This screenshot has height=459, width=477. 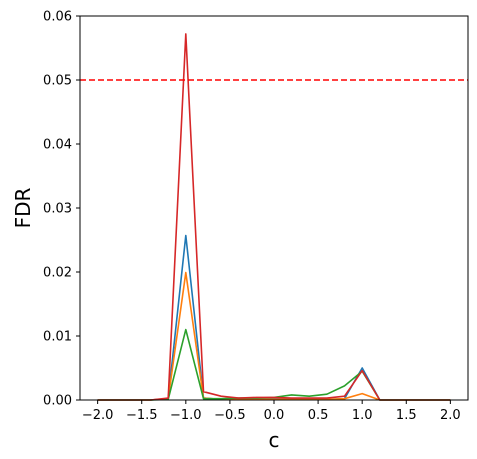 What do you see at coordinates (98, 415) in the screenshot?
I see `x-tick-label: −2.0` at bounding box center [98, 415].